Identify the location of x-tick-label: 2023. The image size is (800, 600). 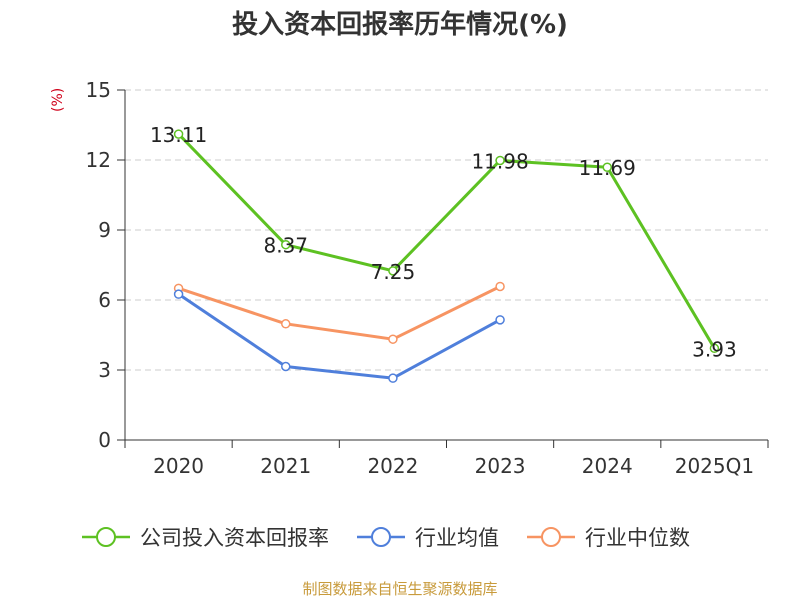
(500, 466).